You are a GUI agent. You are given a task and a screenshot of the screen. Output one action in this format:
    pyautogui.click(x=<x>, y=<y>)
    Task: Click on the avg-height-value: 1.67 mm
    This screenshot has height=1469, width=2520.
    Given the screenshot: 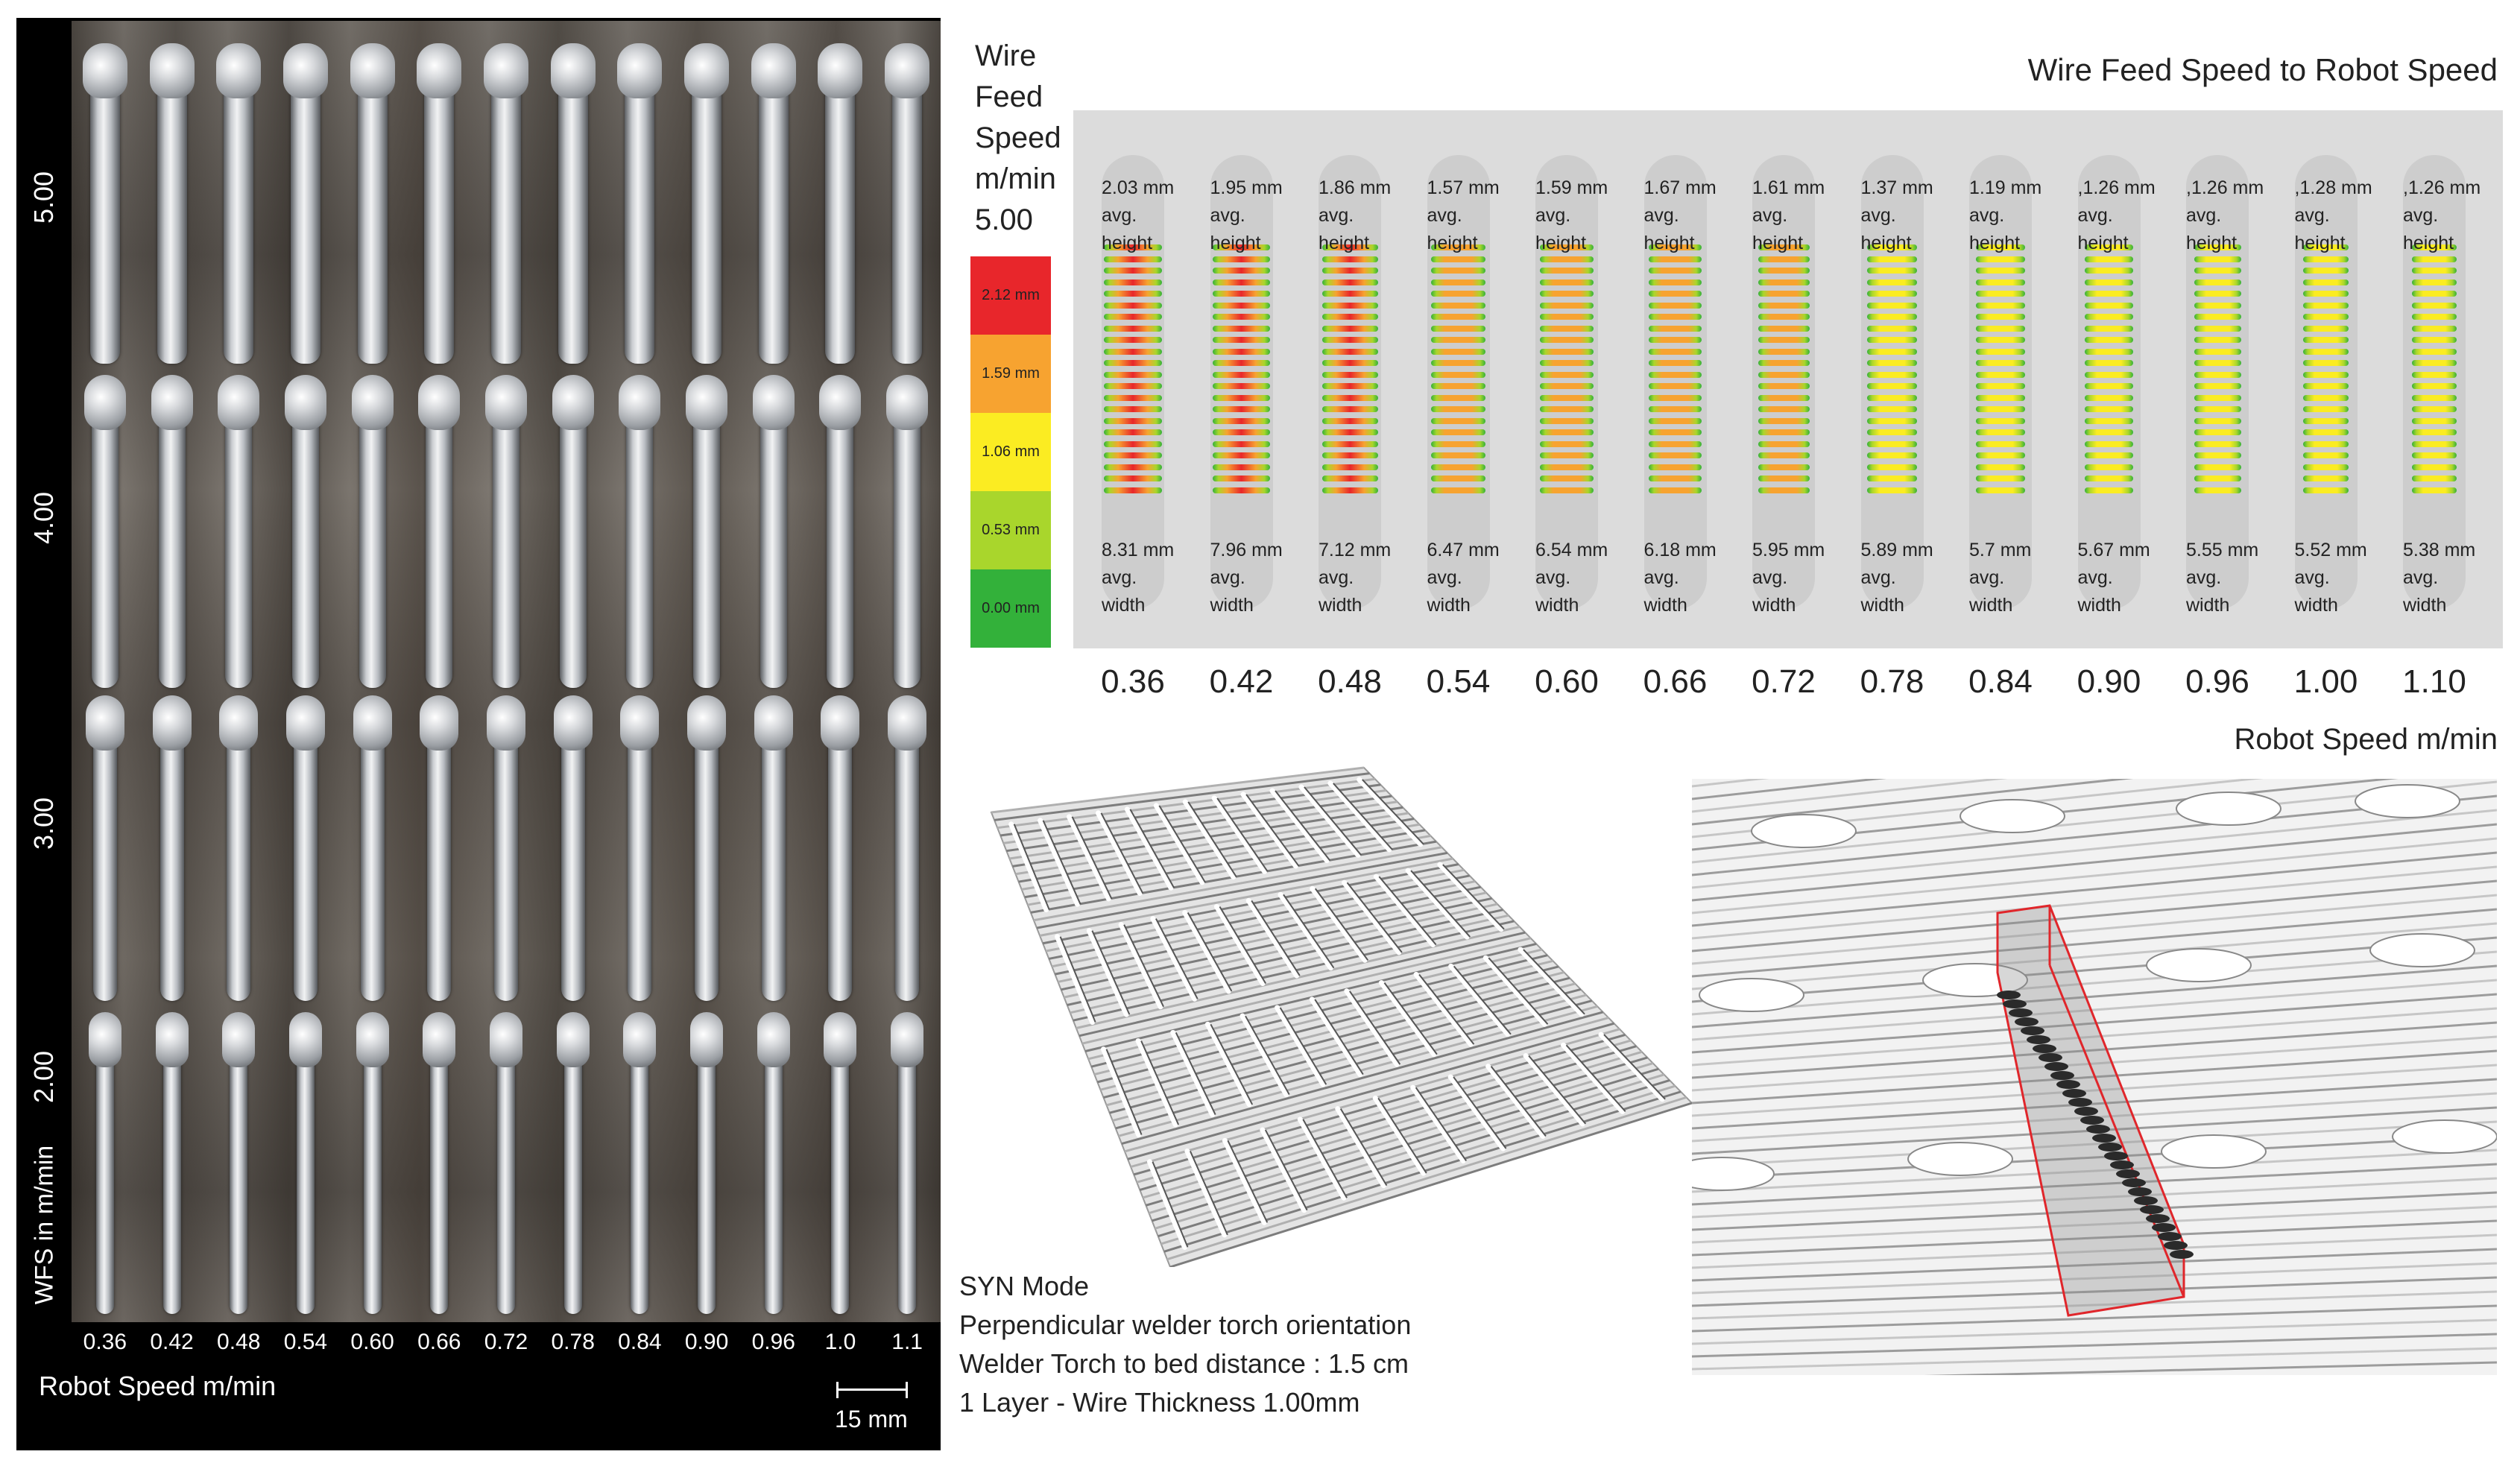 What is the action you would take?
    pyautogui.click(x=1680, y=187)
    